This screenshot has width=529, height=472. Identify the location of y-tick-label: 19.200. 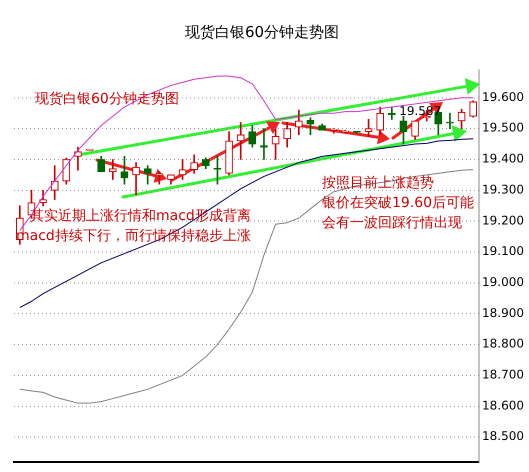
(503, 220).